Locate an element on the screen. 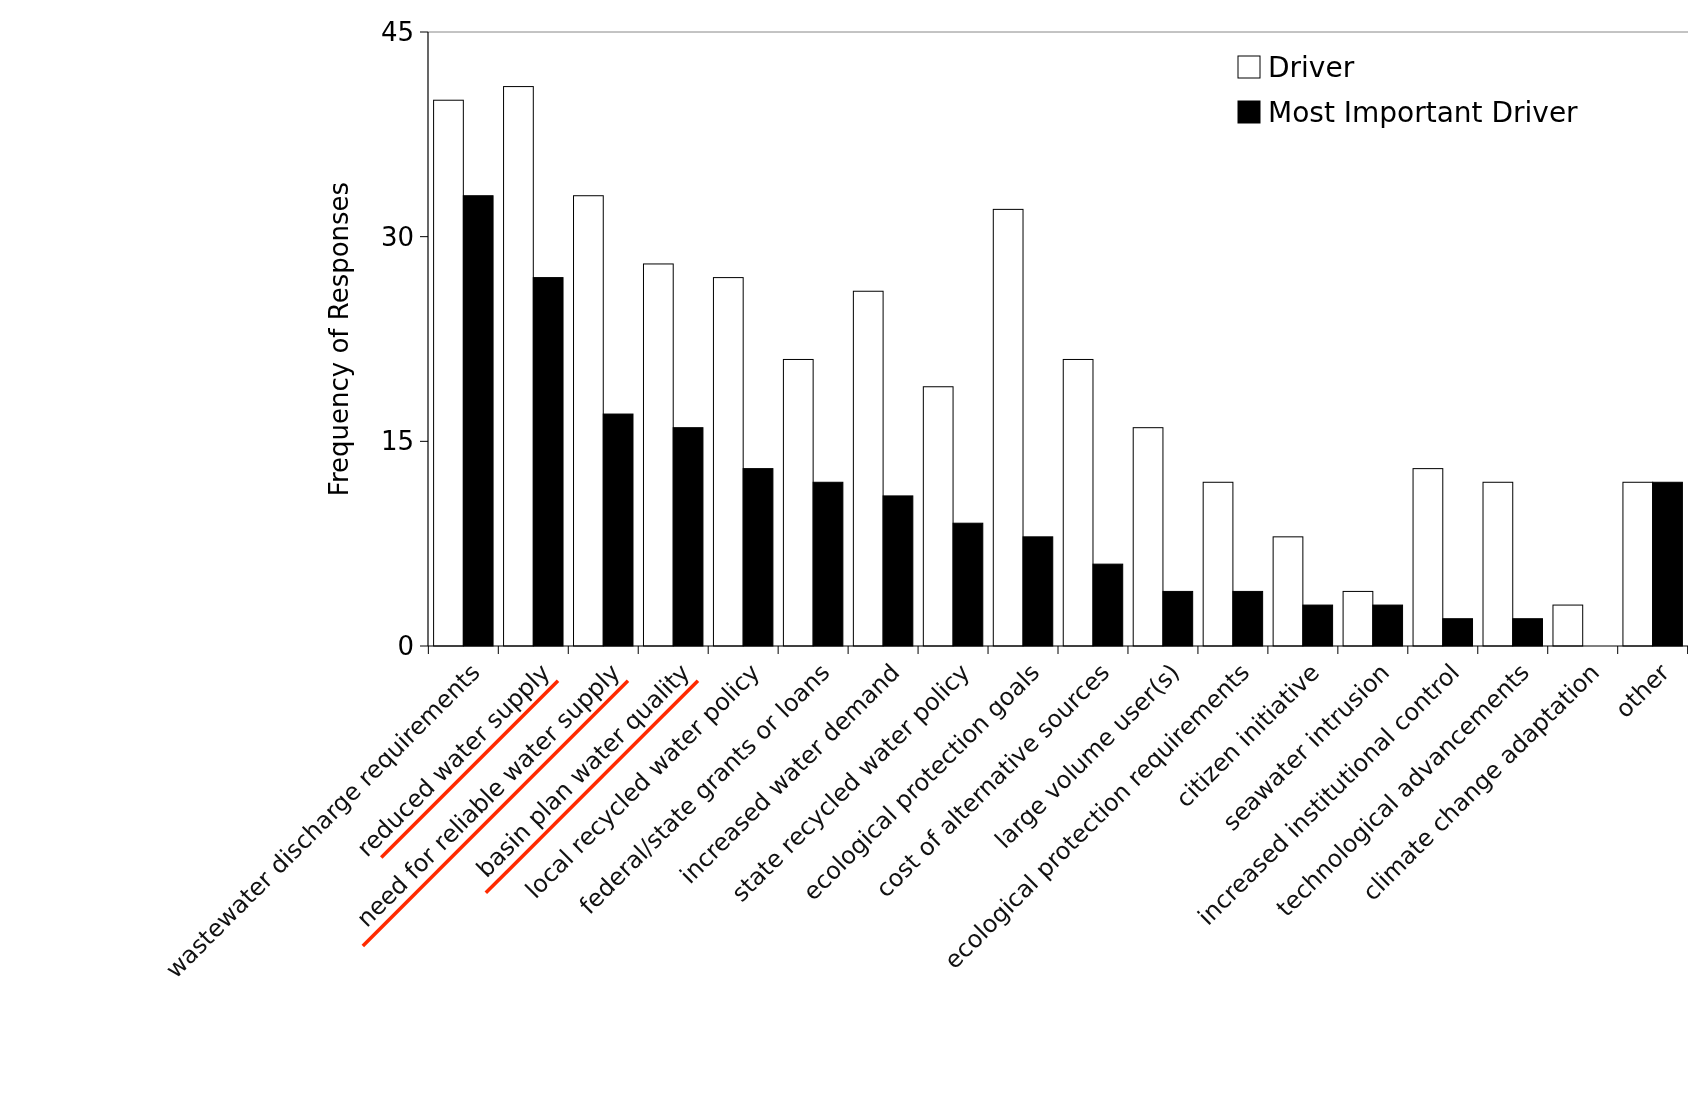 The height and width of the screenshot is (1104, 1696). y-tick-label: 45 is located at coordinates (397, 32).